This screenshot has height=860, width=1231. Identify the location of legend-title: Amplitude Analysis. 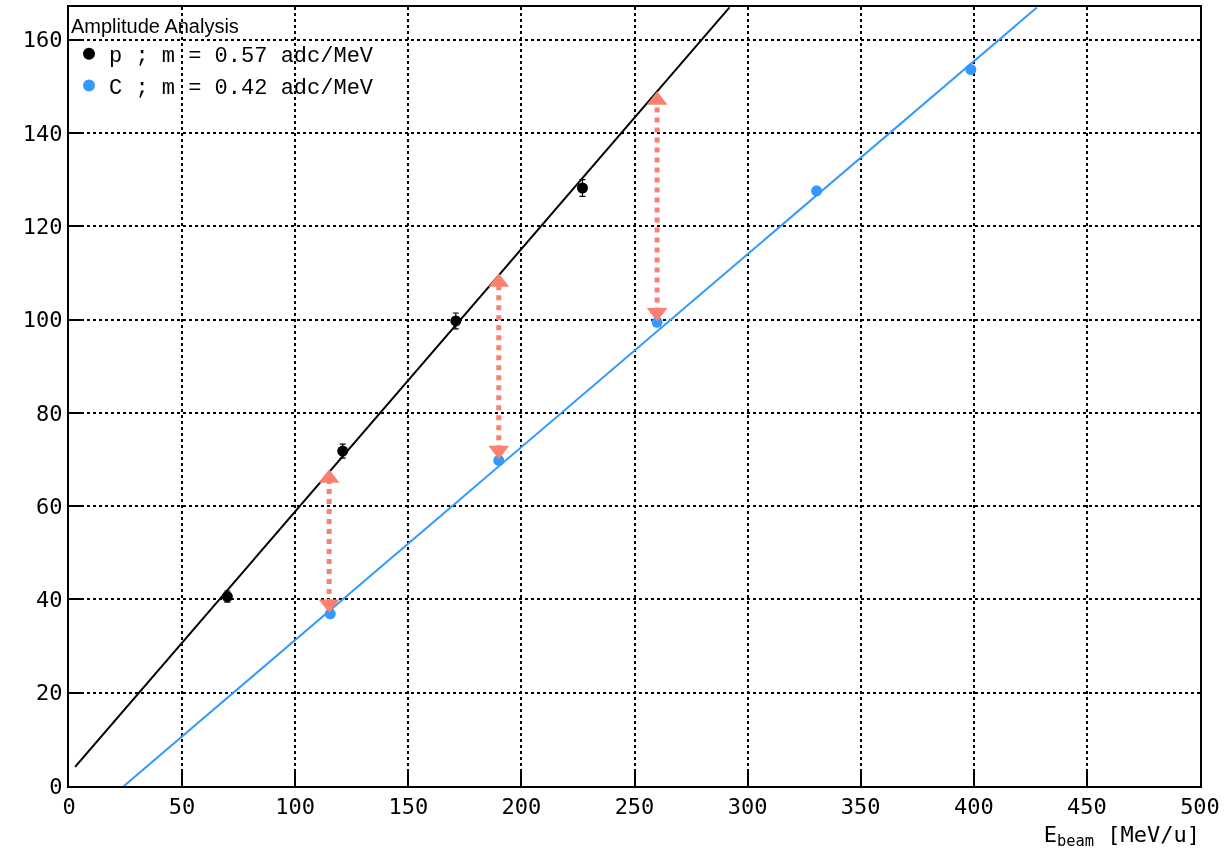
(155, 26).